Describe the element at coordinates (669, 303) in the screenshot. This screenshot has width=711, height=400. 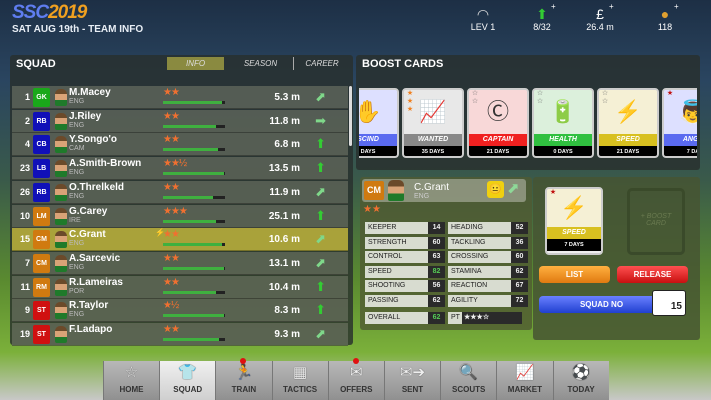
I see `shirt-number-icon: 15` at that location.